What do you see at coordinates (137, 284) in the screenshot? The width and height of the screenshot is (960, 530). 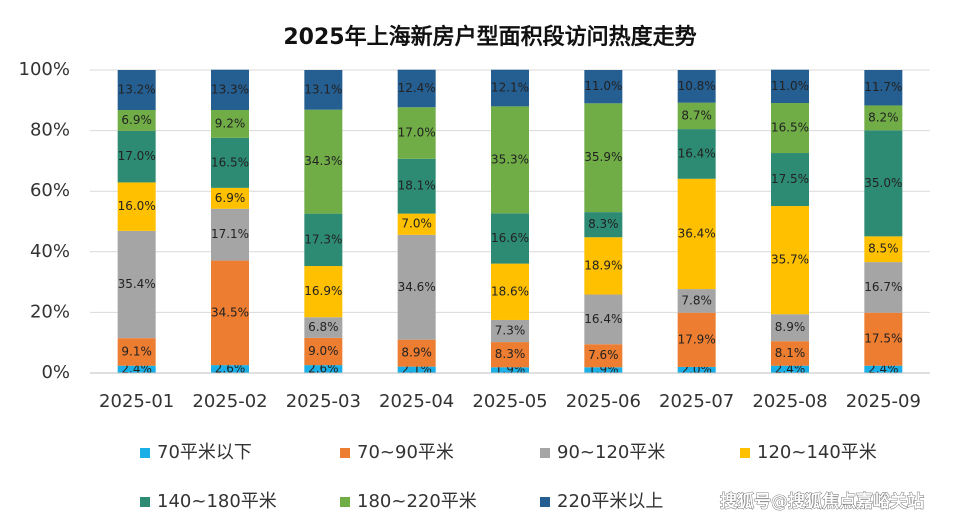 I see `data-label: 35.4%` at bounding box center [137, 284].